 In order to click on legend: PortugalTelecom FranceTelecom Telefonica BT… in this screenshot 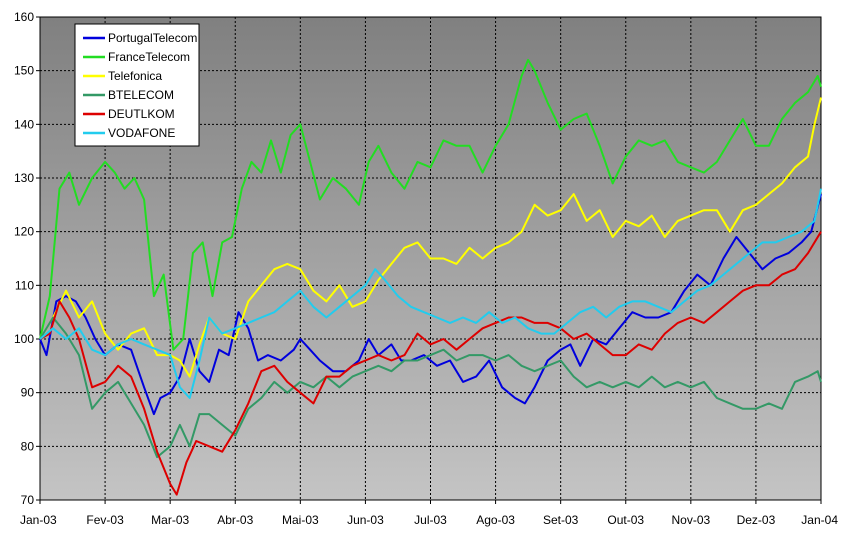, I will do `click(137, 85)`.